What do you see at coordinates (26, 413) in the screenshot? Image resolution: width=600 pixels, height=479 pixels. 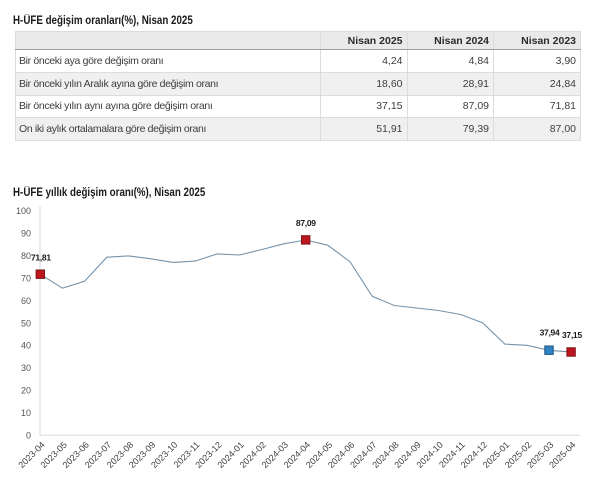 I see `svg-text: 10` at bounding box center [26, 413].